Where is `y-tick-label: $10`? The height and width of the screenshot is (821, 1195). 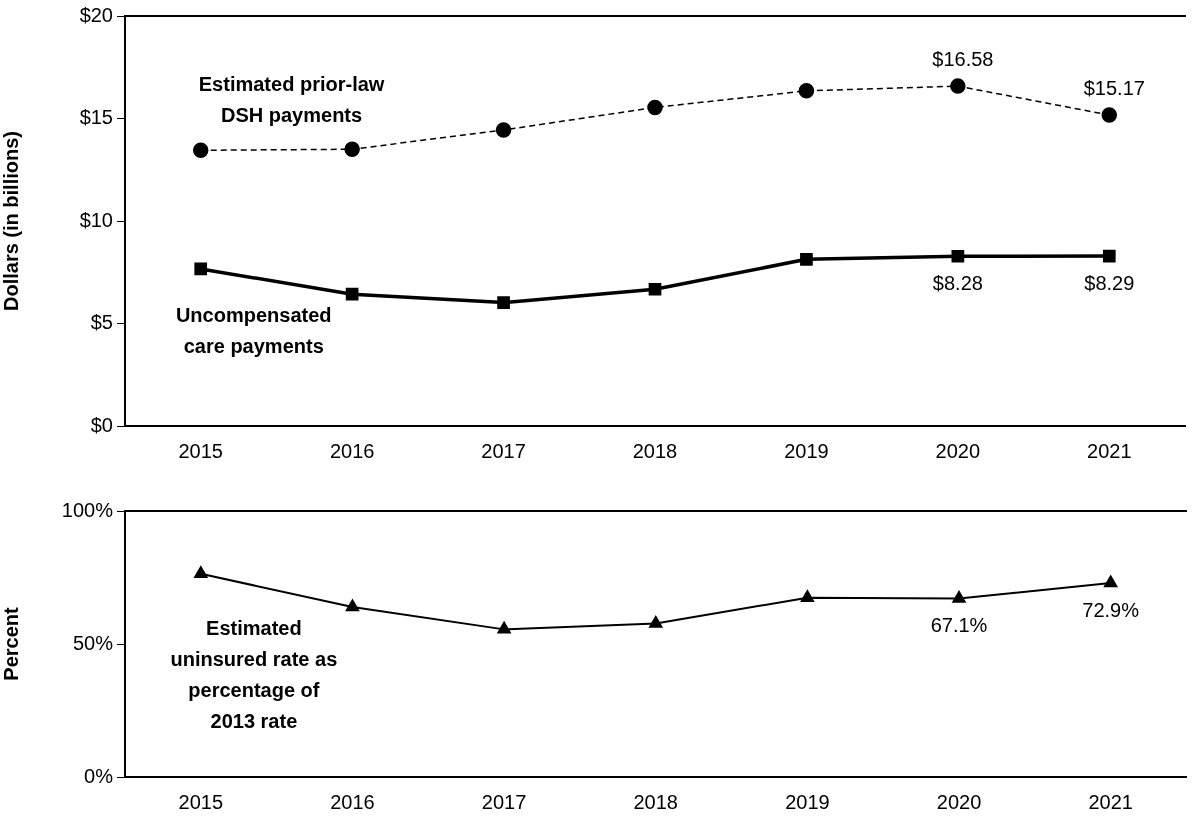
y-tick-label: $10 is located at coordinates (96, 219).